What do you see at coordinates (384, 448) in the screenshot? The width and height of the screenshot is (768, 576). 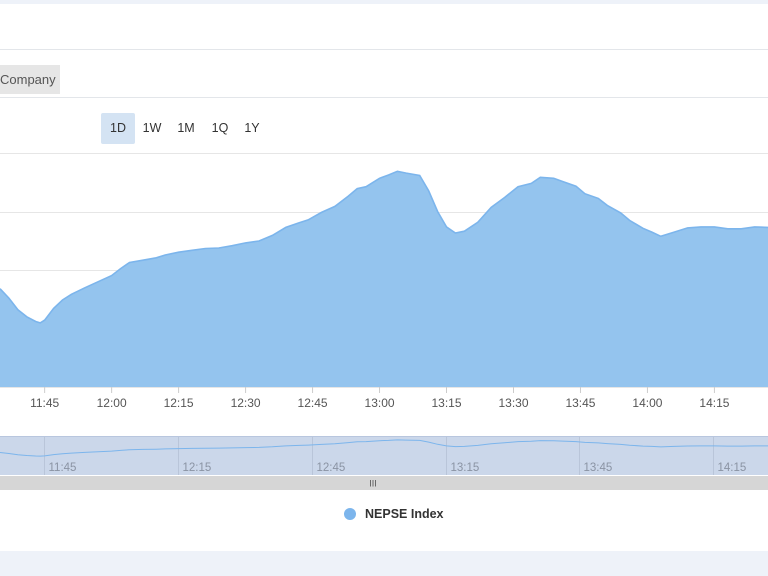 I see `navigator-series-line` at bounding box center [384, 448].